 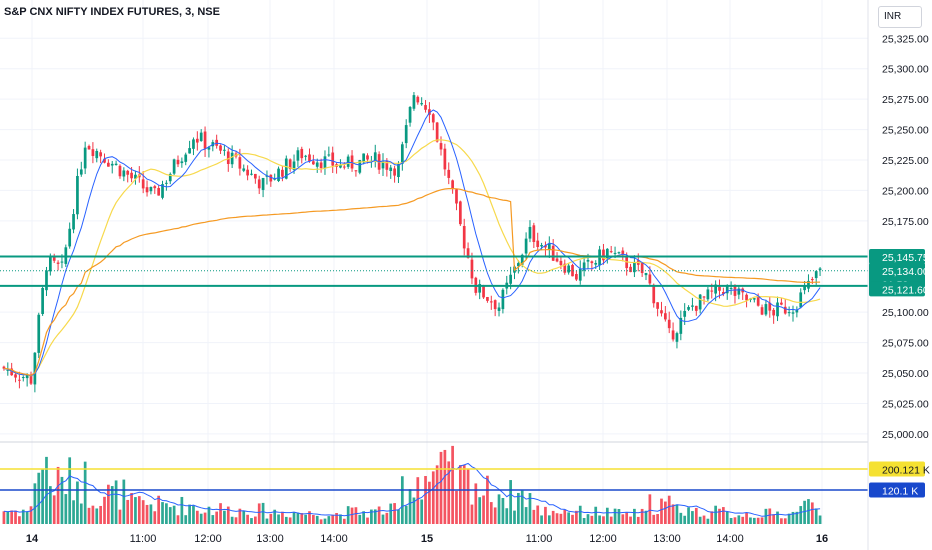 What do you see at coordinates (905, 100) in the screenshot?
I see `price-axis-label: 25,275.00` at bounding box center [905, 100].